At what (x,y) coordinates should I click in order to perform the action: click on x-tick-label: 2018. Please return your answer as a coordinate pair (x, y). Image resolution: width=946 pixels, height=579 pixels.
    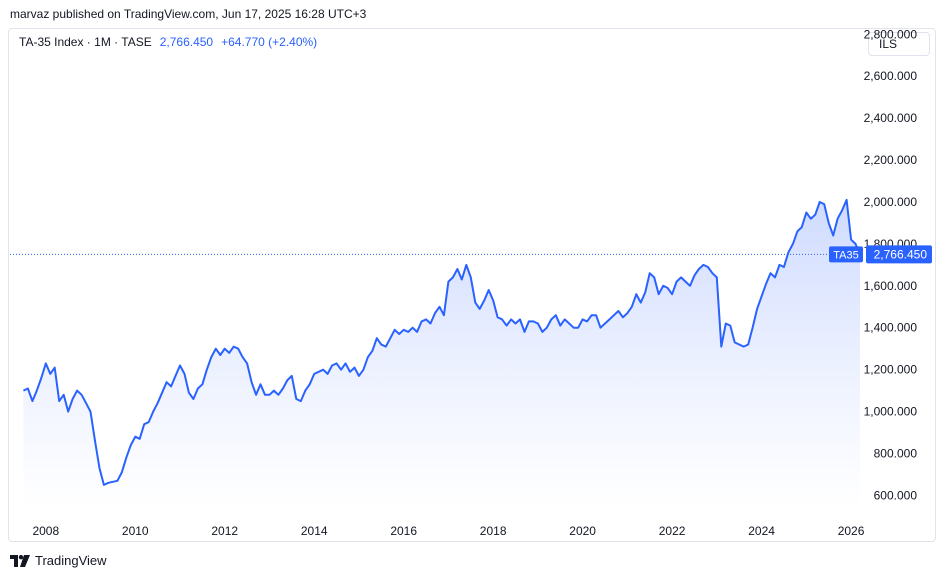
    Looking at the image, I should click on (493, 531).